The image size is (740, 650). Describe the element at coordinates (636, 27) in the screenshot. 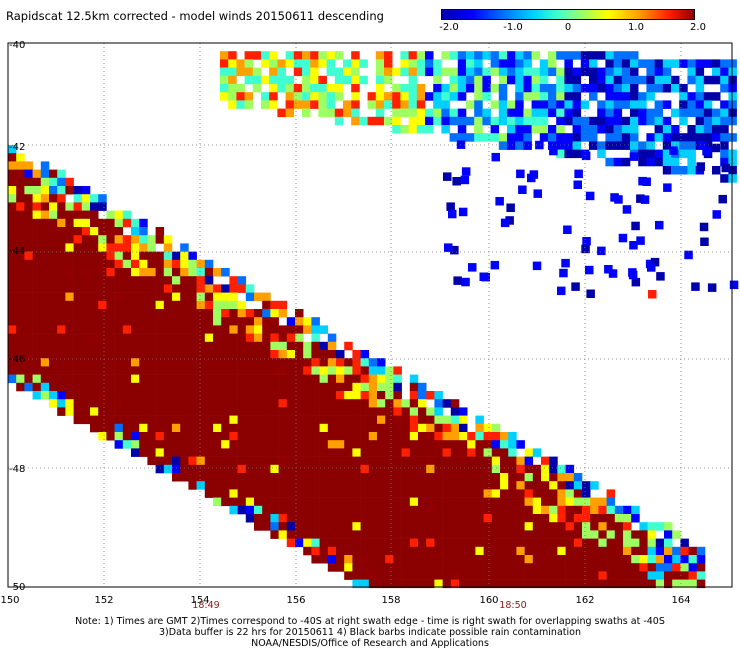

I see `colorbar-tick-label: 1.0` at that location.